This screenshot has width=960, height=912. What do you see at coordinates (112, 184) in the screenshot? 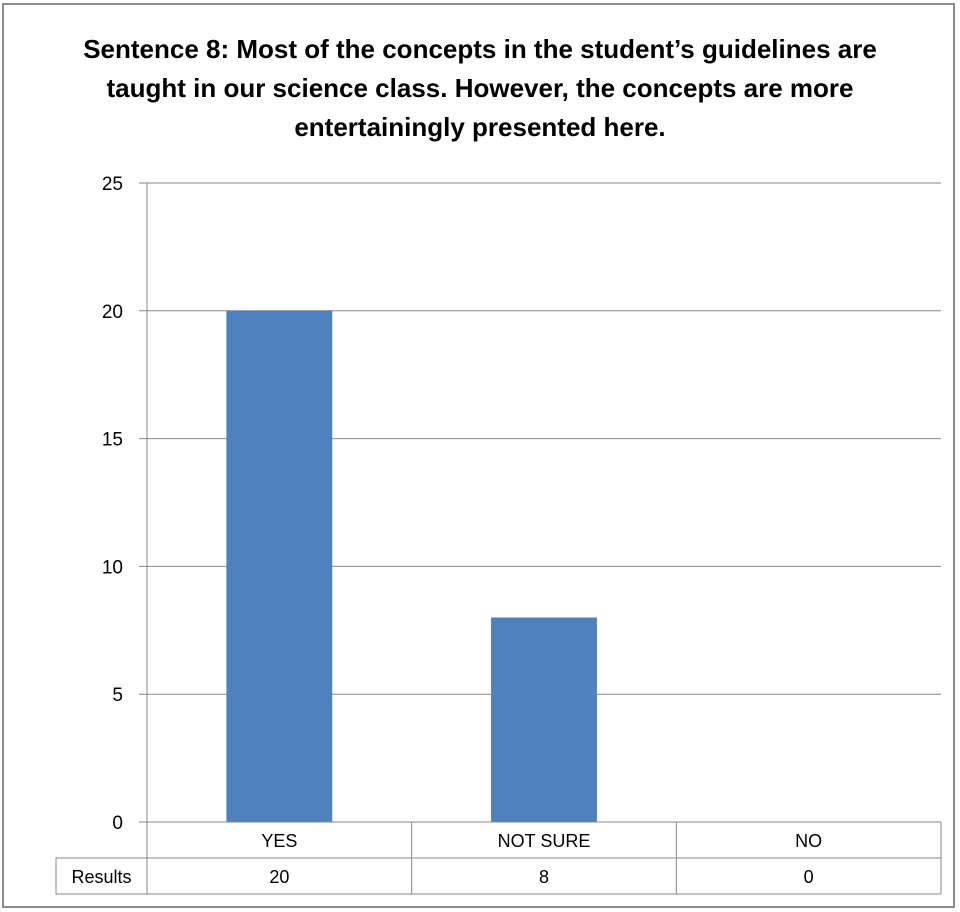
I see `y-tick-label: 25` at bounding box center [112, 184].